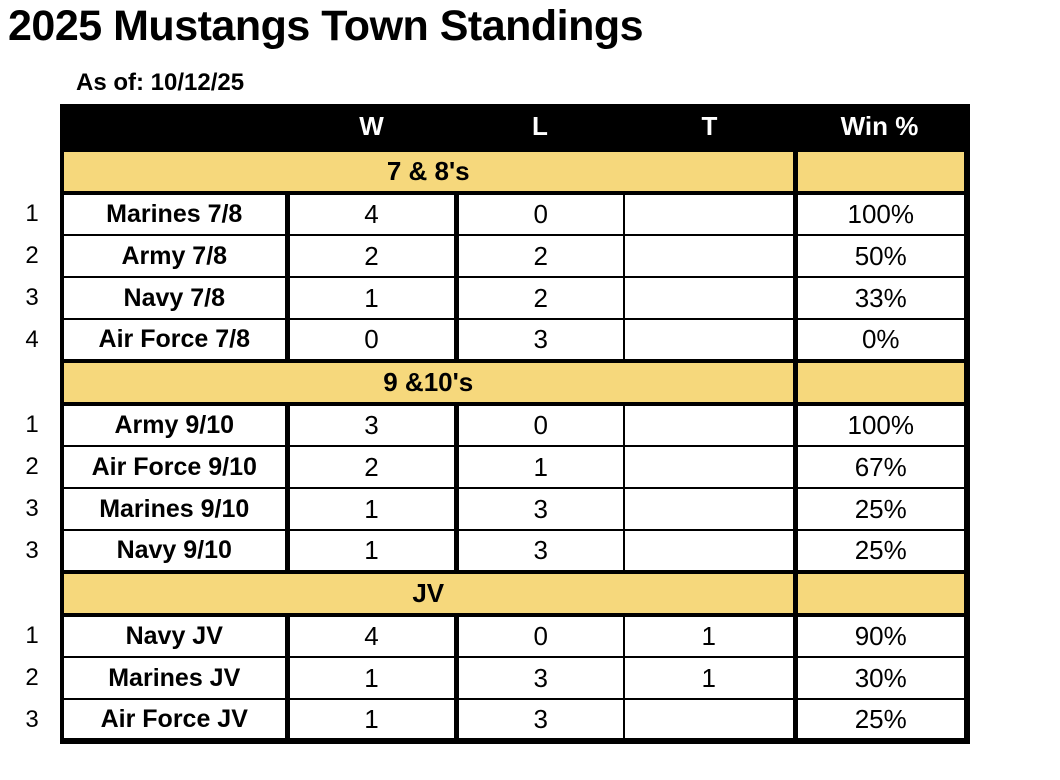 Image resolution: width=1060 pixels, height=780 pixels. I want to click on team-name-cell: Army 9/10, so click(175, 425).